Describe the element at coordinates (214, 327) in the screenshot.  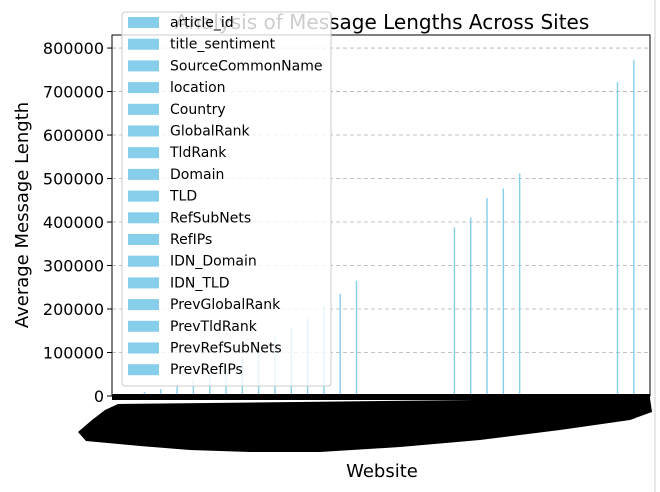
I see `legend-label: PrevTldRank` at that location.